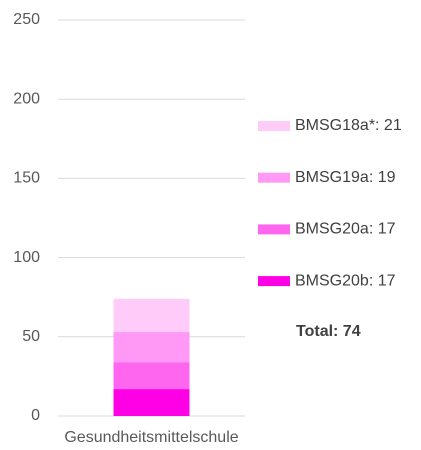 The height and width of the screenshot is (450, 421). What do you see at coordinates (26, 98) in the screenshot?
I see `y-tick-label: 200` at bounding box center [26, 98].